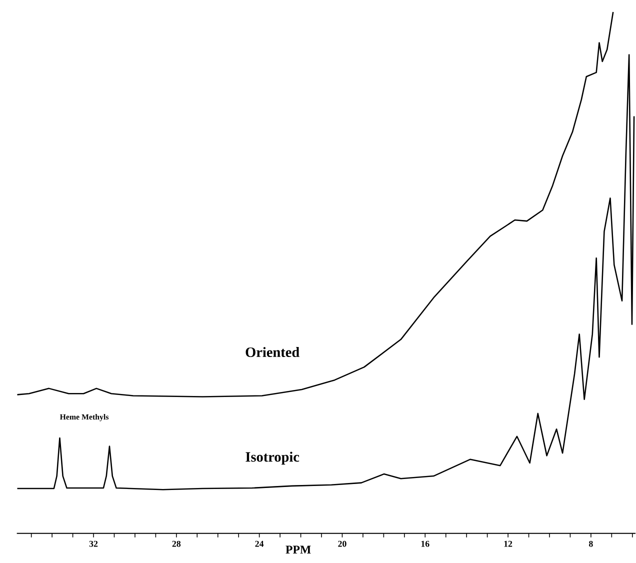 This screenshot has width=636, height=563. What do you see at coordinates (425, 543) in the screenshot?
I see `x-tick-label: 16` at bounding box center [425, 543].